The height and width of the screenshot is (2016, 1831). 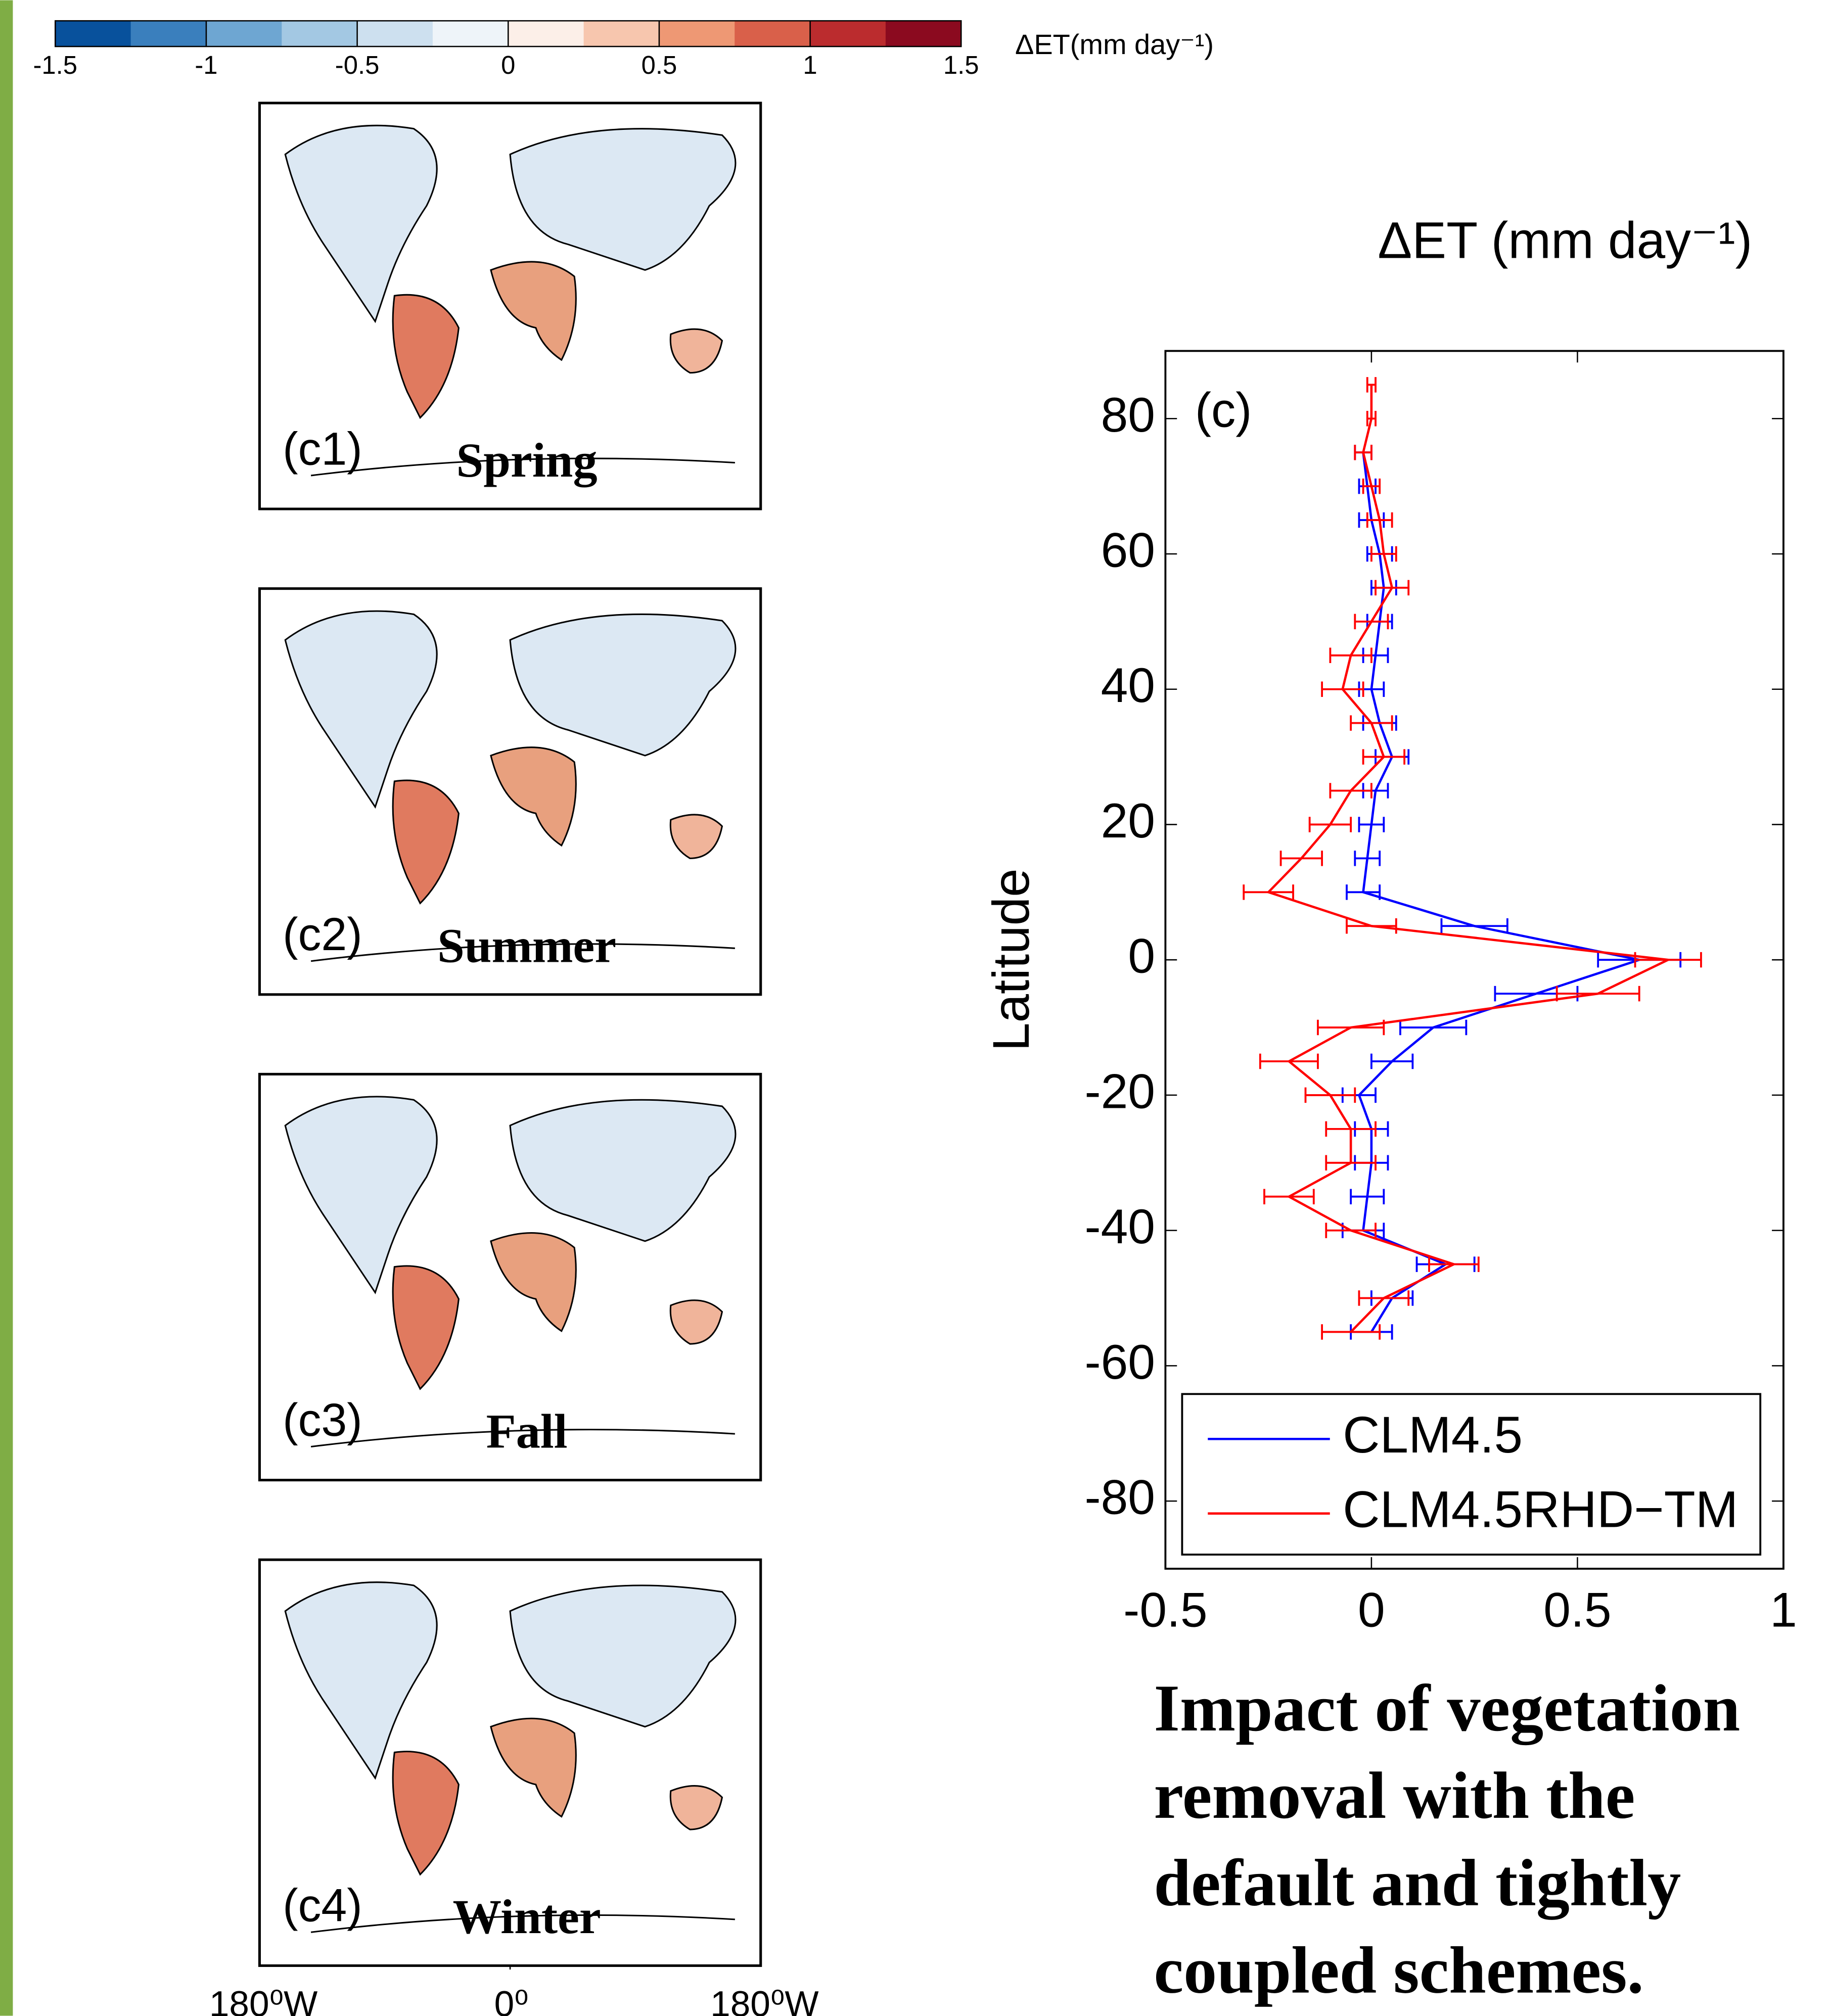 What do you see at coordinates (1119, 1227) in the screenshot?
I see `y-tick-label: -40` at bounding box center [1119, 1227].